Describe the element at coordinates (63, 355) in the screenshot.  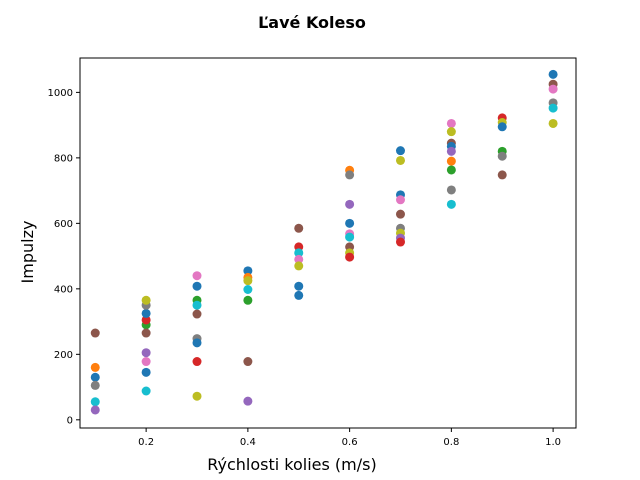
I see `y-tick-label: 200` at that location.